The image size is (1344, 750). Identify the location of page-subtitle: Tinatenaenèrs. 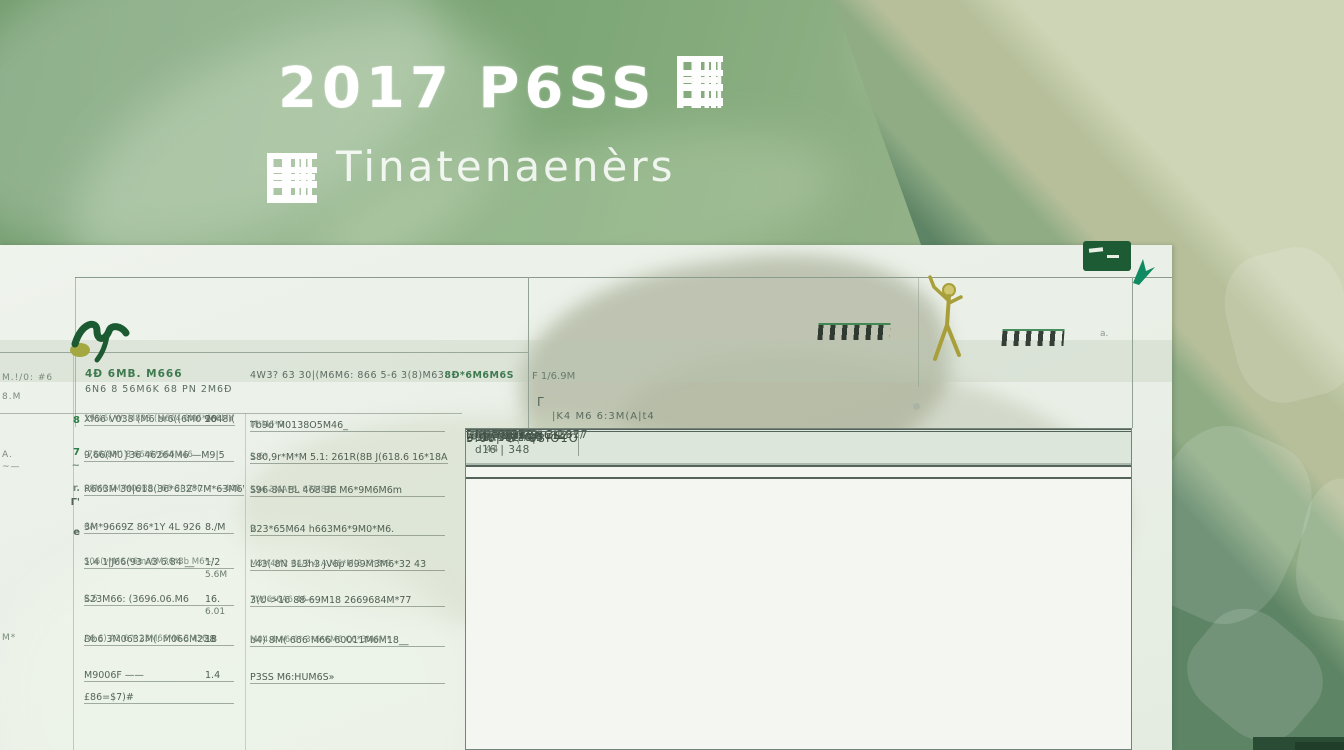
(458, 172).